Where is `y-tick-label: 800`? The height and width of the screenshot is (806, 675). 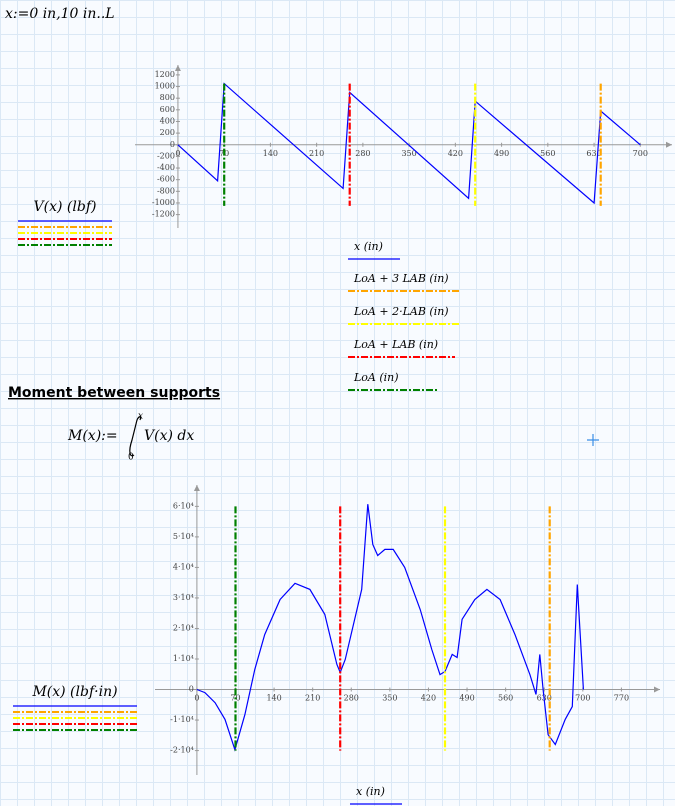
y-tick-label: 800 is located at coordinates (167, 97).